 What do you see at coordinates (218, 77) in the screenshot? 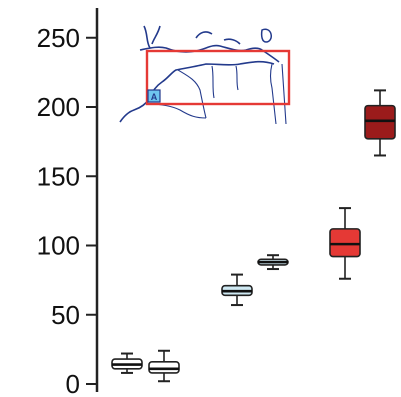
I see `study-area-frame` at bounding box center [218, 77].